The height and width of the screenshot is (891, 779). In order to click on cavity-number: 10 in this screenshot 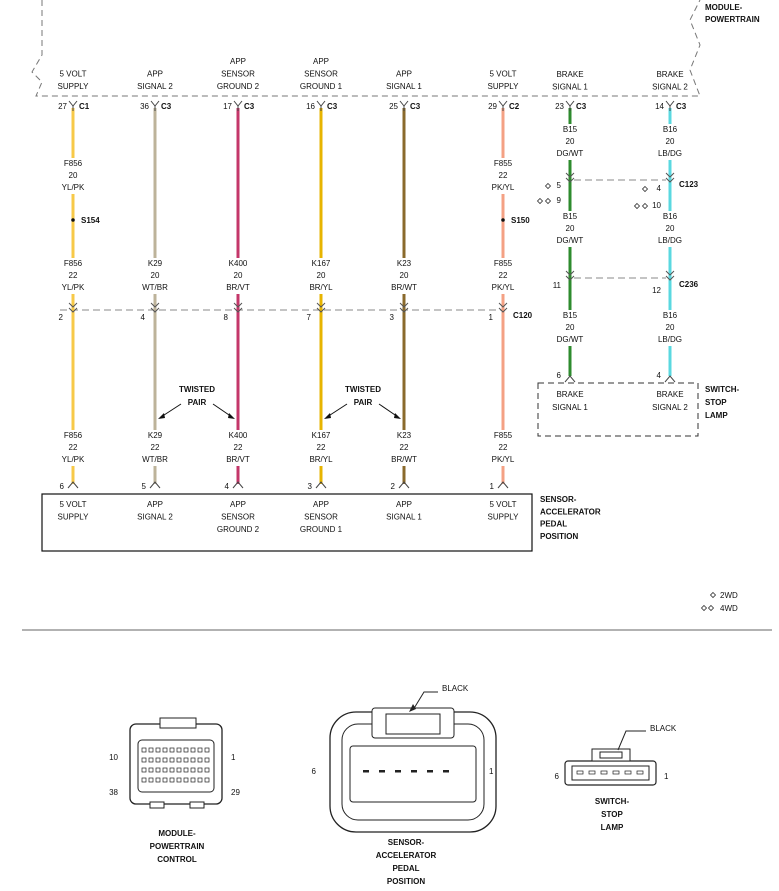, I will do `click(656, 205)`.